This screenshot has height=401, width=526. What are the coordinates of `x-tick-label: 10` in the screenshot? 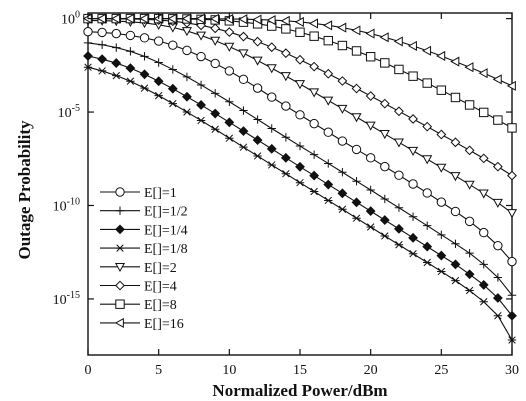 It's located at (229, 370).